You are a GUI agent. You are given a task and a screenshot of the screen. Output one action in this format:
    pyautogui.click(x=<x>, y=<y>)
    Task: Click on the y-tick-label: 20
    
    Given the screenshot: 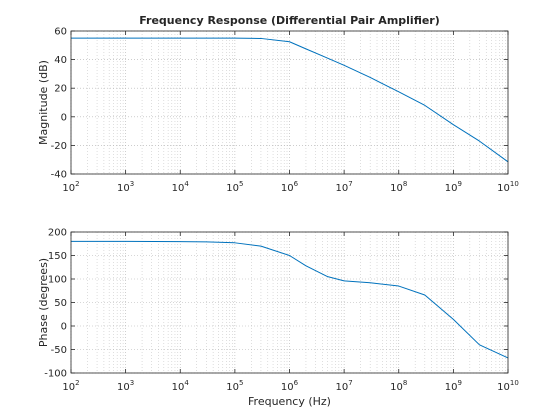 What is the action you would take?
    pyautogui.click(x=60, y=89)
    